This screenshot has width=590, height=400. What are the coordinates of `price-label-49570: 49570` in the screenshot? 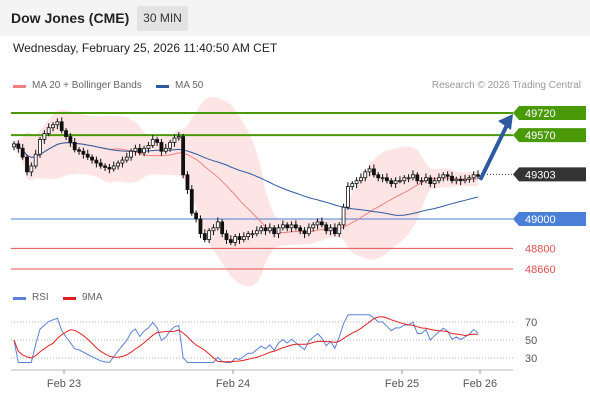 It's located at (540, 136).